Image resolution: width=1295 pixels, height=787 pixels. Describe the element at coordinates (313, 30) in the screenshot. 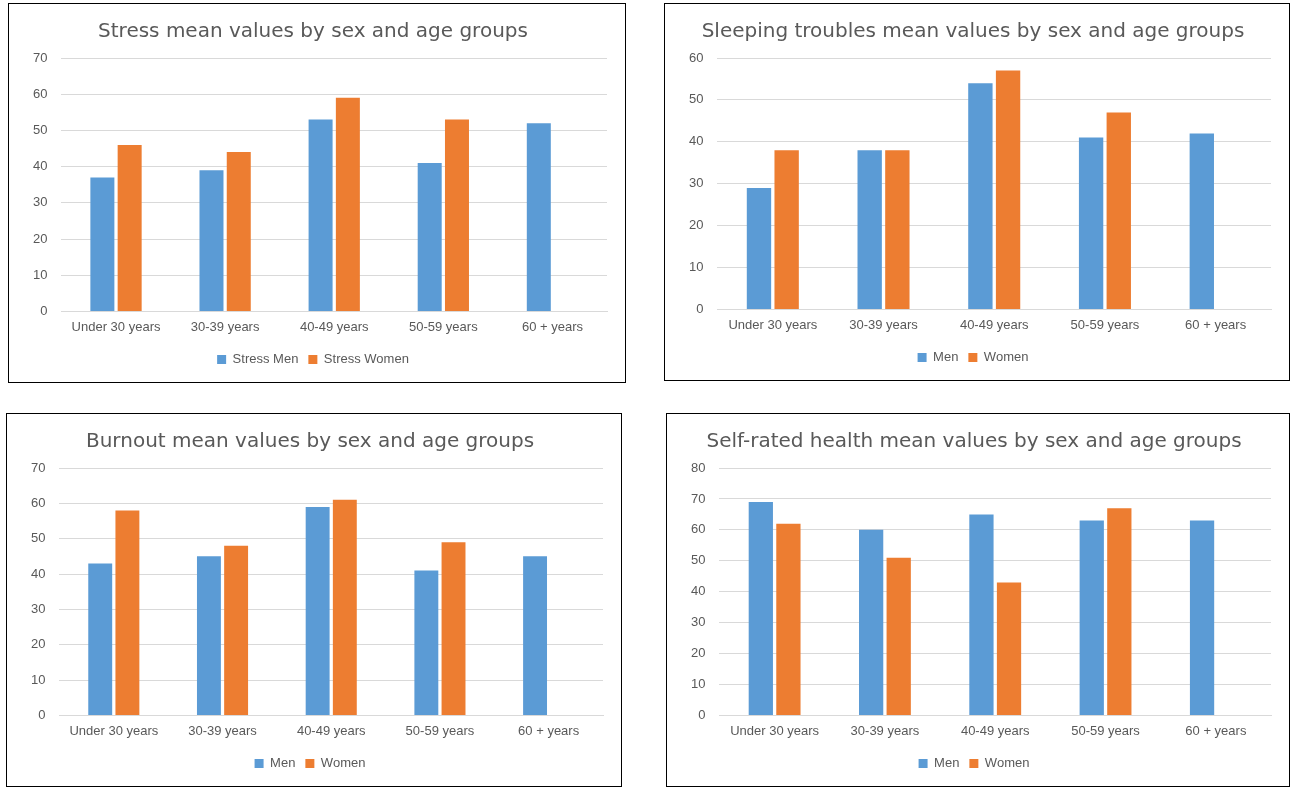

I see `chart-title: Stress mean values by sex and age groups` at that location.